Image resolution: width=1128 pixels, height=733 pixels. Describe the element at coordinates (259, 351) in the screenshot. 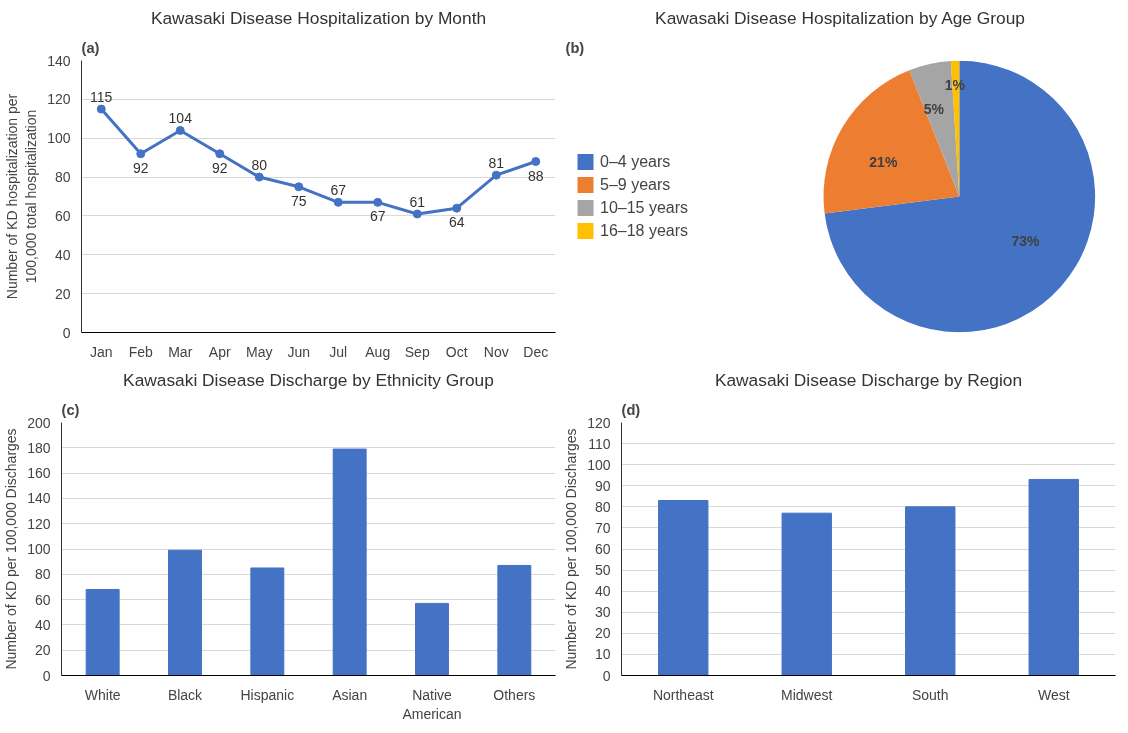

I see `x-tick-label: May` at that location.